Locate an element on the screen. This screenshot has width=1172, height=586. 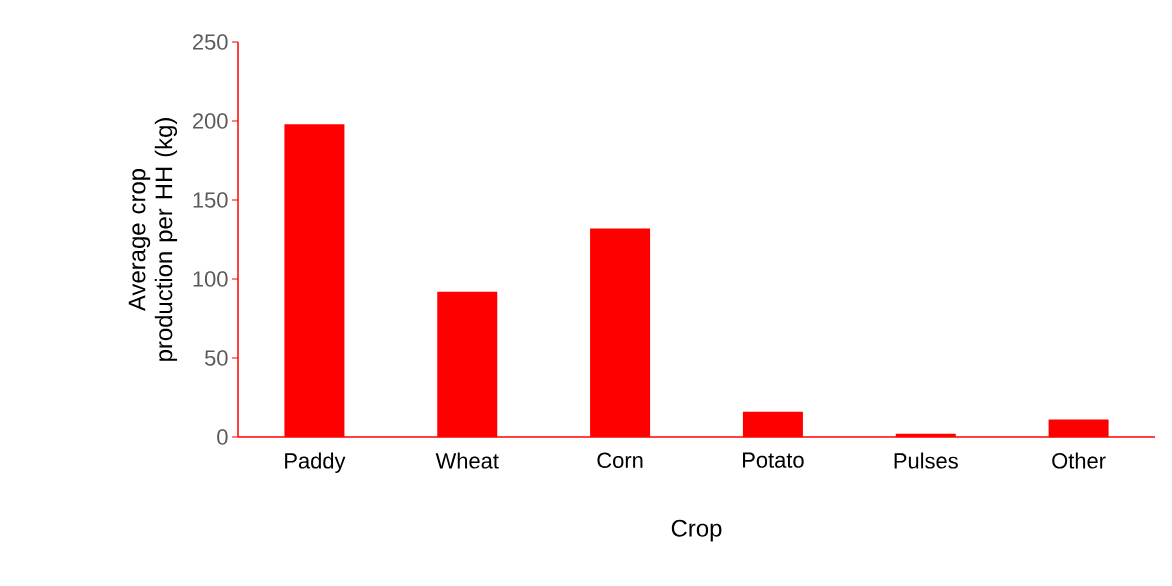
x-tick-label: Potato is located at coordinates (773, 460).